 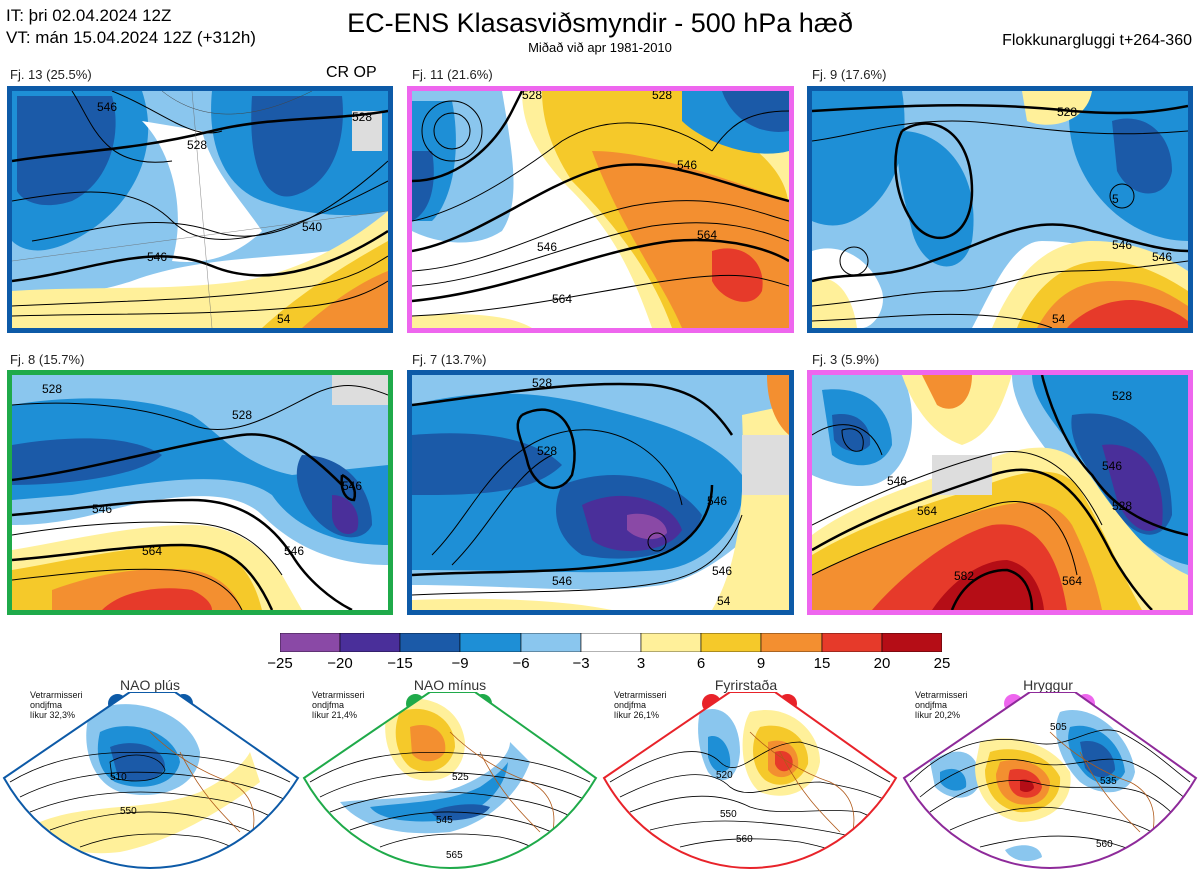 I want to click on it-line: IT: þri 02.04.2024 12Z, so click(x=89, y=15).